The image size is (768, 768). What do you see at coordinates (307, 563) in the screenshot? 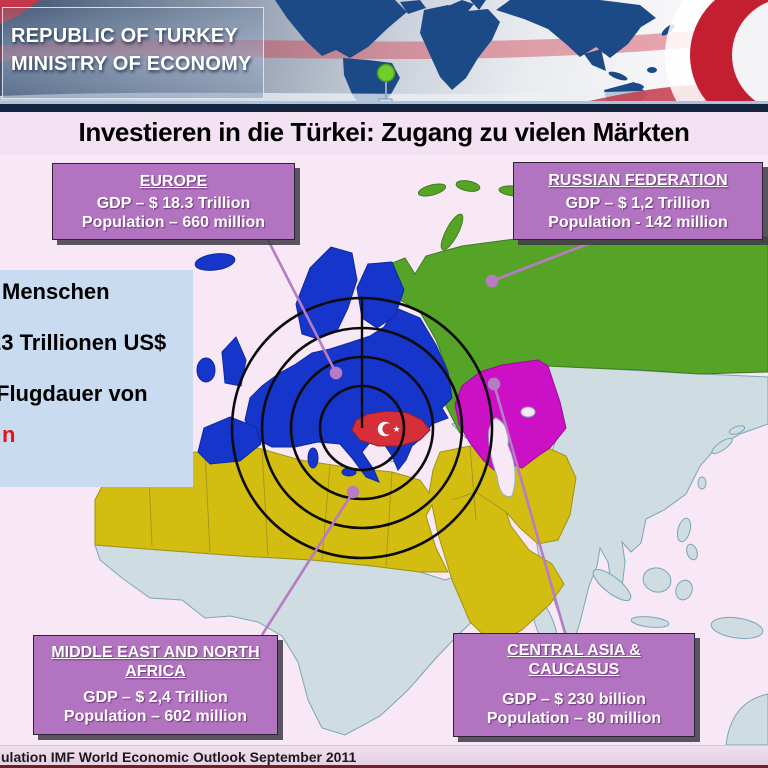
I see `connector-mena` at bounding box center [307, 563].